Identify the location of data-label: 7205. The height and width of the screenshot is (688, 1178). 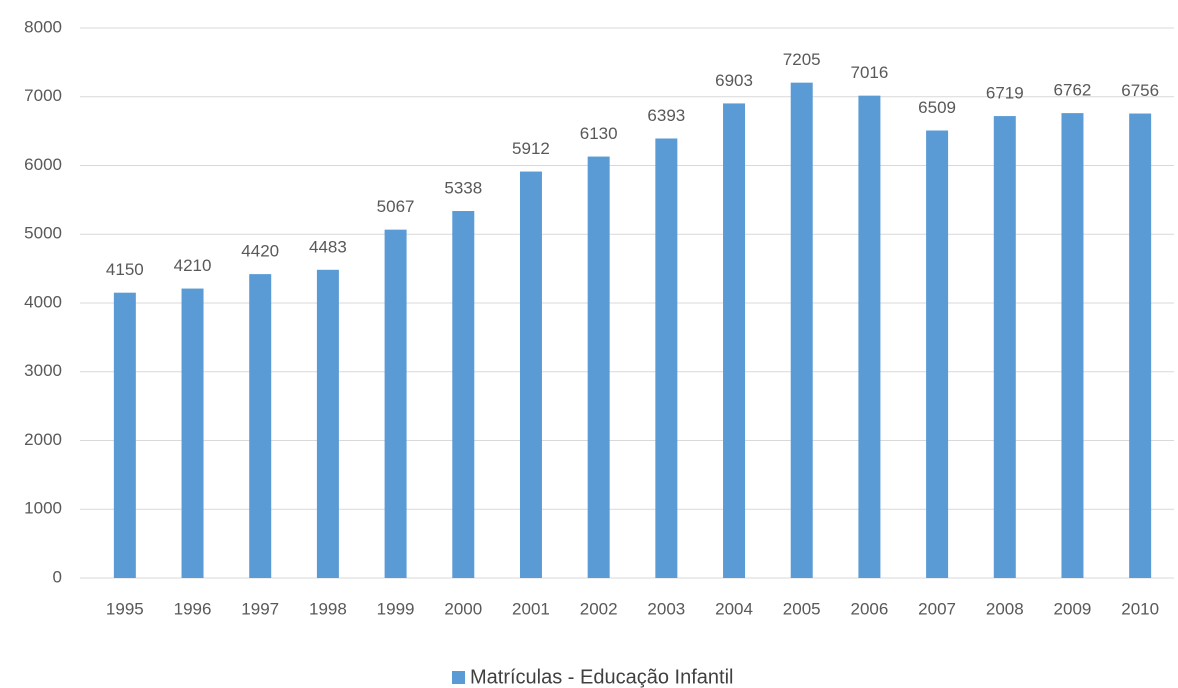
(802, 59).